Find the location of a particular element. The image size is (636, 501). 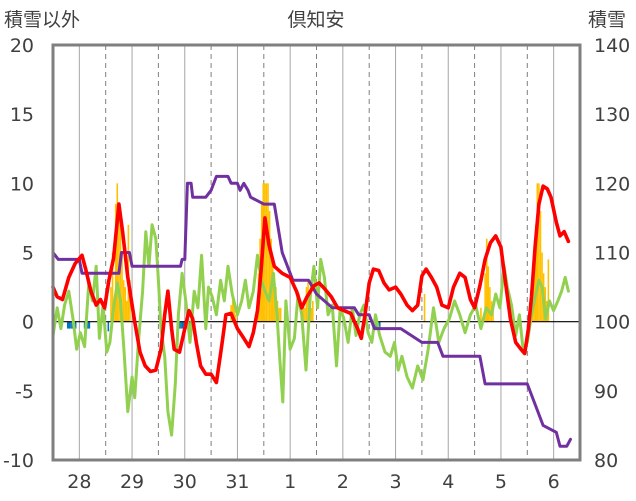

x-tick-label: 3 is located at coordinates (396, 482).